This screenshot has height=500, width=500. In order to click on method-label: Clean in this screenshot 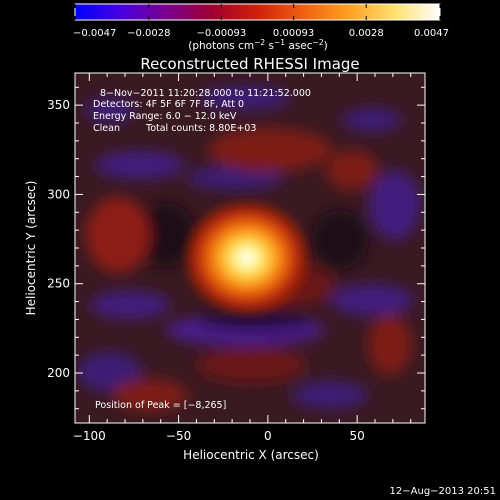, I will do `click(106, 128)`.